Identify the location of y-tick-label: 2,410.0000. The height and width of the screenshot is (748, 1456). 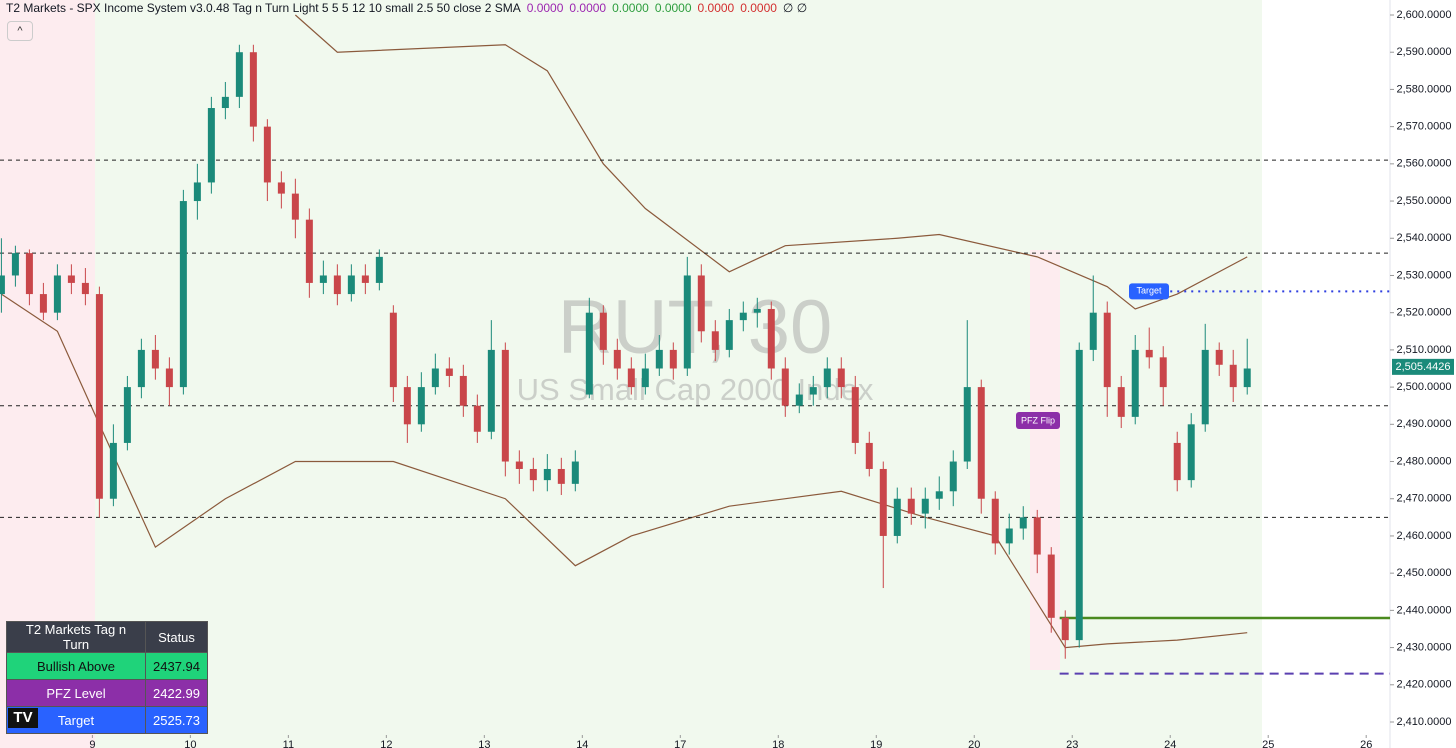
(1423, 722).